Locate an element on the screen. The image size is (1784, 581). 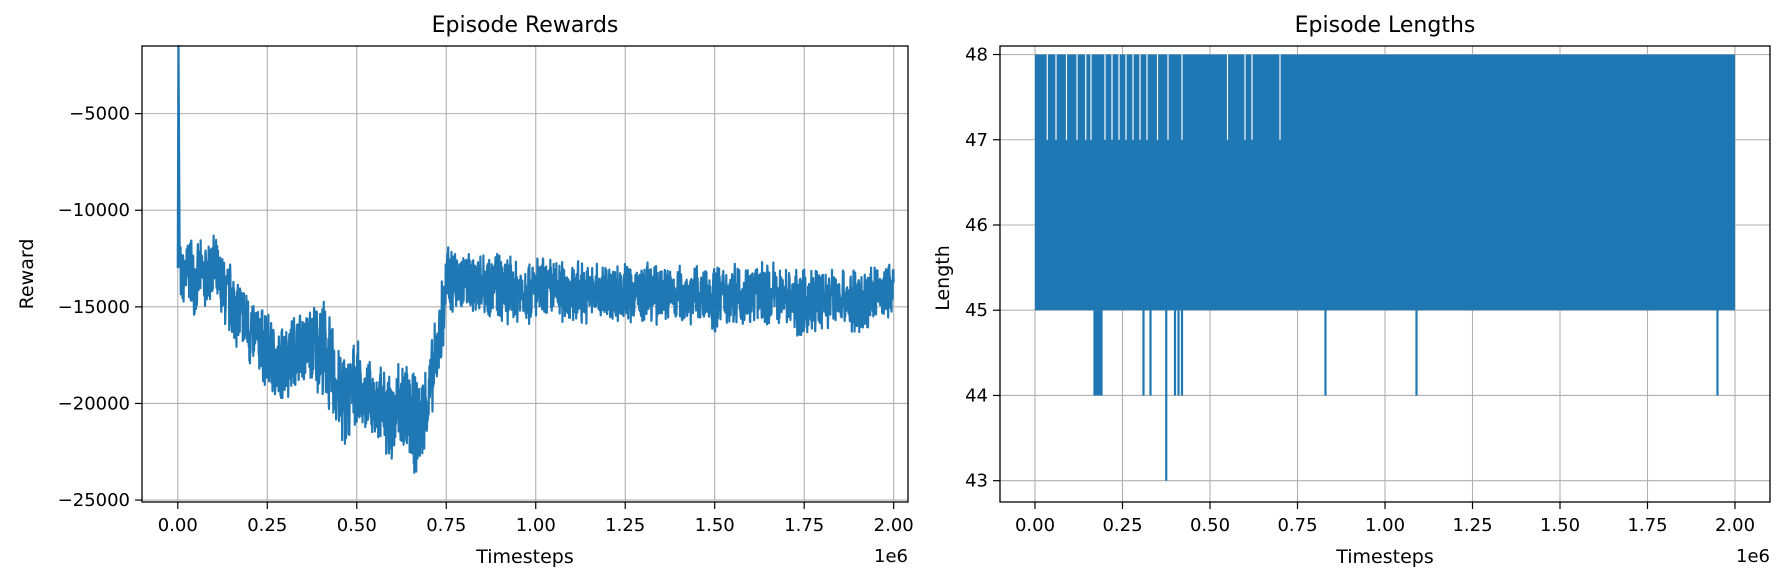
rewards-x-tick-label: 1.50 is located at coordinates (715, 525).